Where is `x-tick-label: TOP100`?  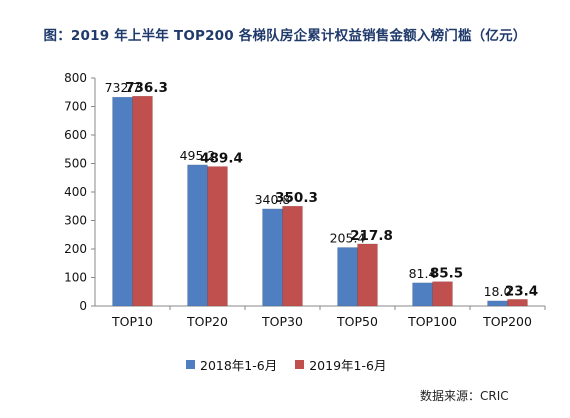
x-tick-label: TOP100 is located at coordinates (432, 321).